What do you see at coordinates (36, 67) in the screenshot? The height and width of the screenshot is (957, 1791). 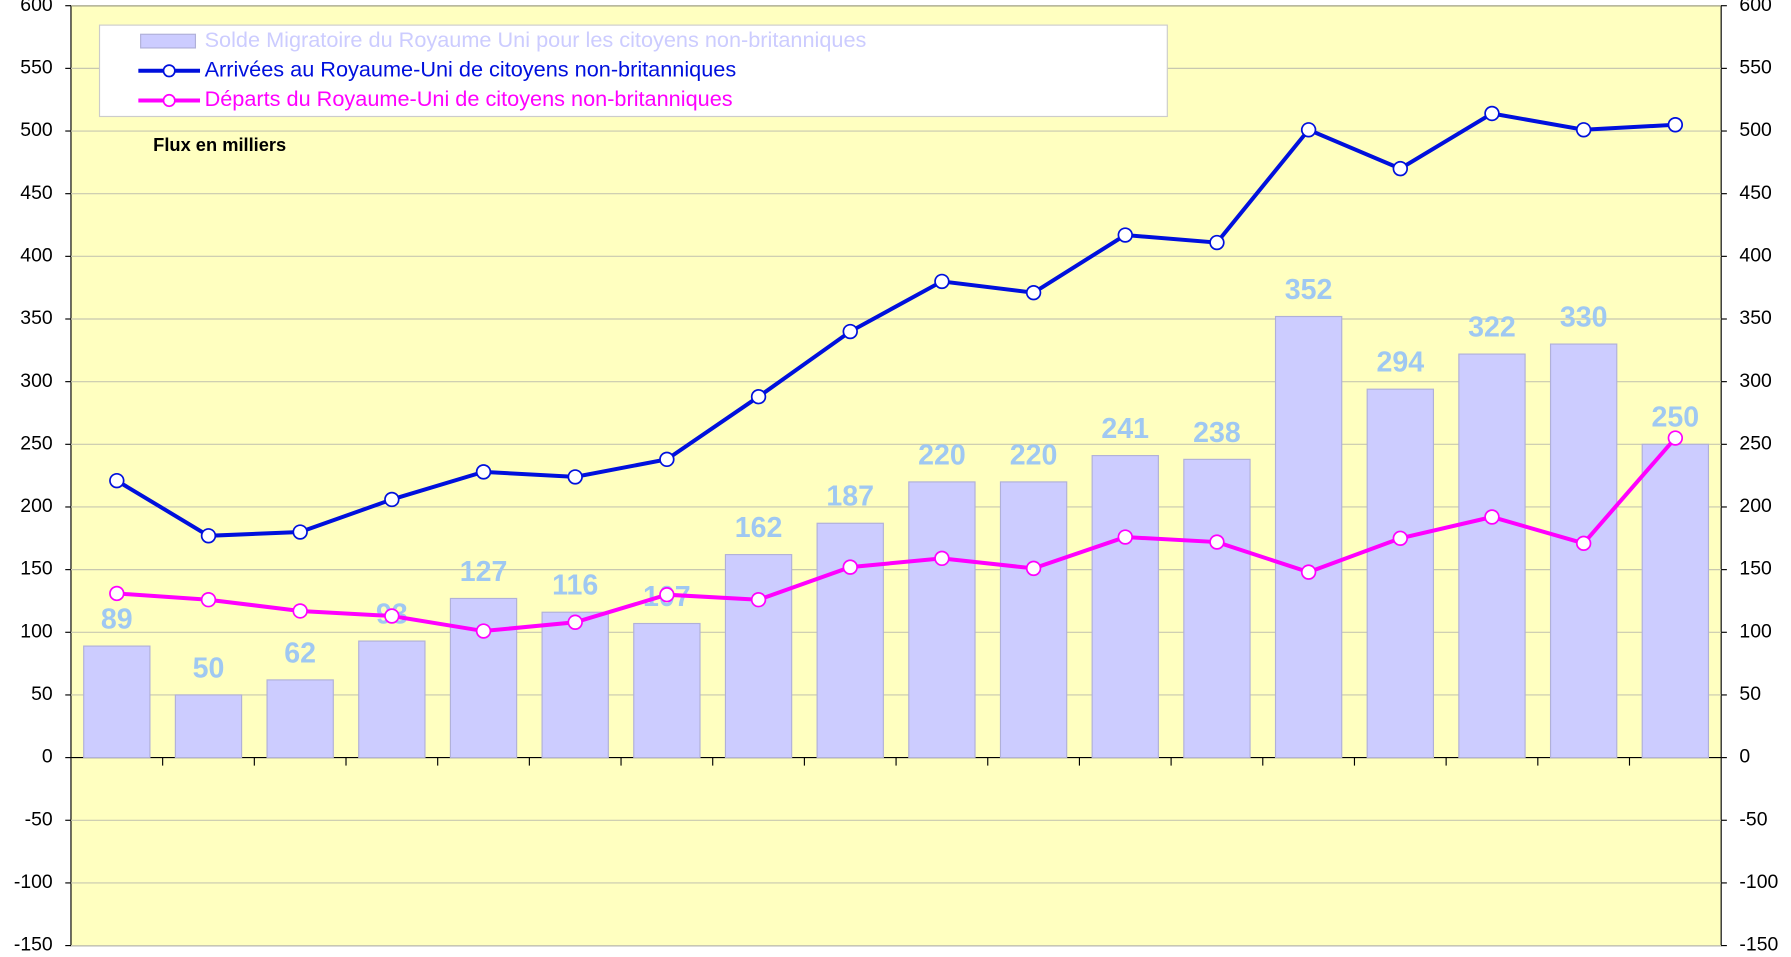 I see `y-tick-label: 550` at bounding box center [36, 67].